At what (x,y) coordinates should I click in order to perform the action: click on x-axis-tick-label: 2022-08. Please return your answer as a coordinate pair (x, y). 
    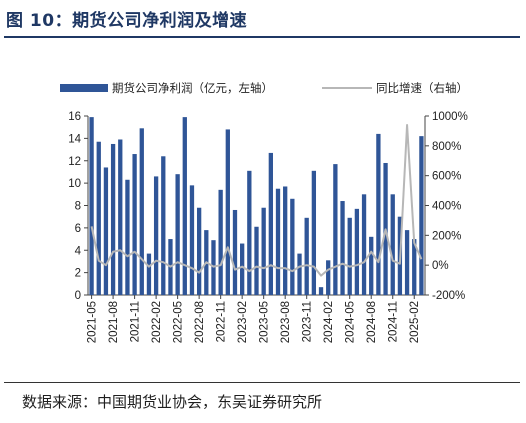
    Looking at the image, I should click on (200, 322).